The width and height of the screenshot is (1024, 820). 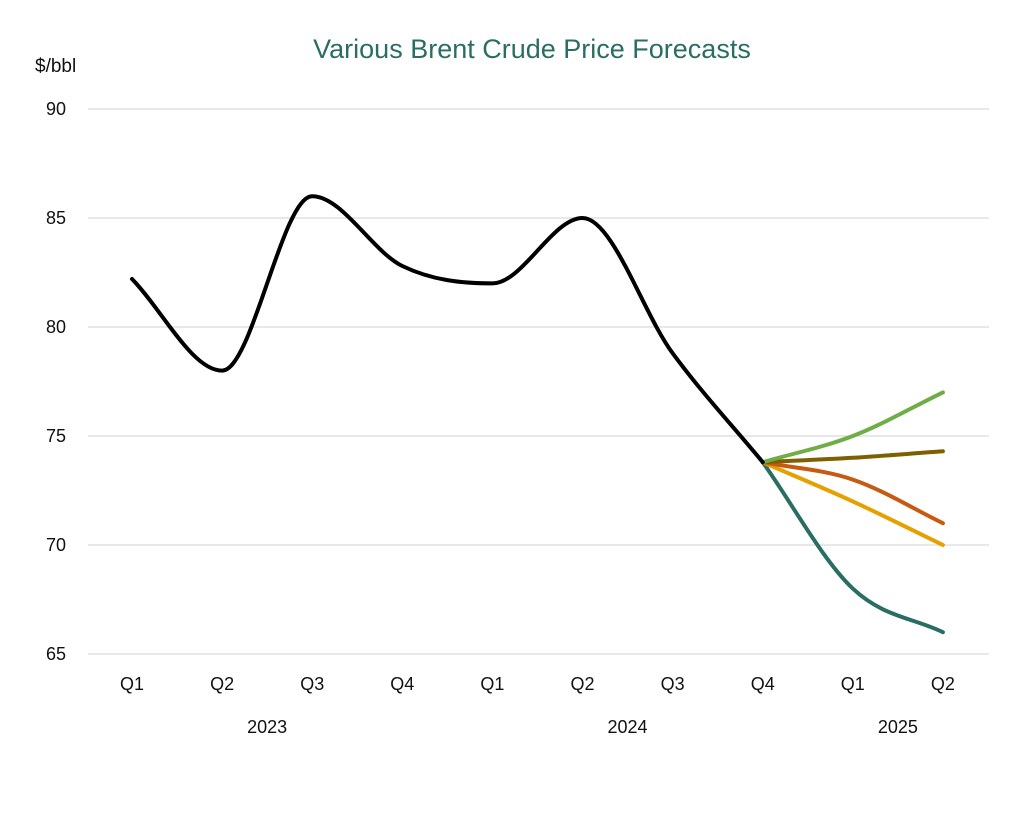 I want to click on y-axis-tick-labels: 65 70 75 80 85 90, so click(x=56, y=381).